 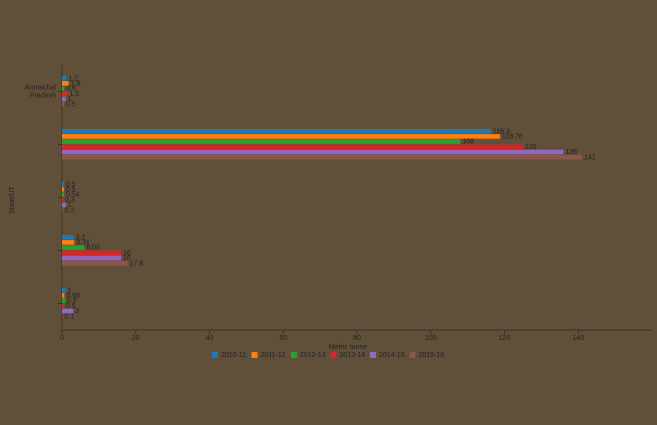 What do you see at coordinates (512, 137) in the screenshot?
I see `value-label: 118.76` at bounding box center [512, 137].